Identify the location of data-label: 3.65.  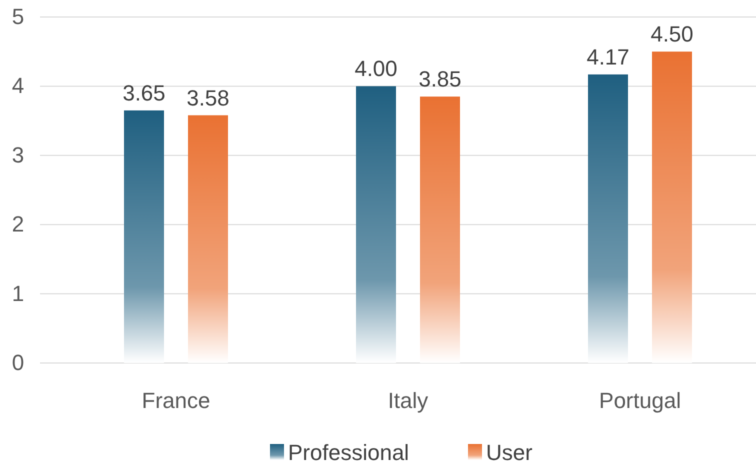
(144, 93).